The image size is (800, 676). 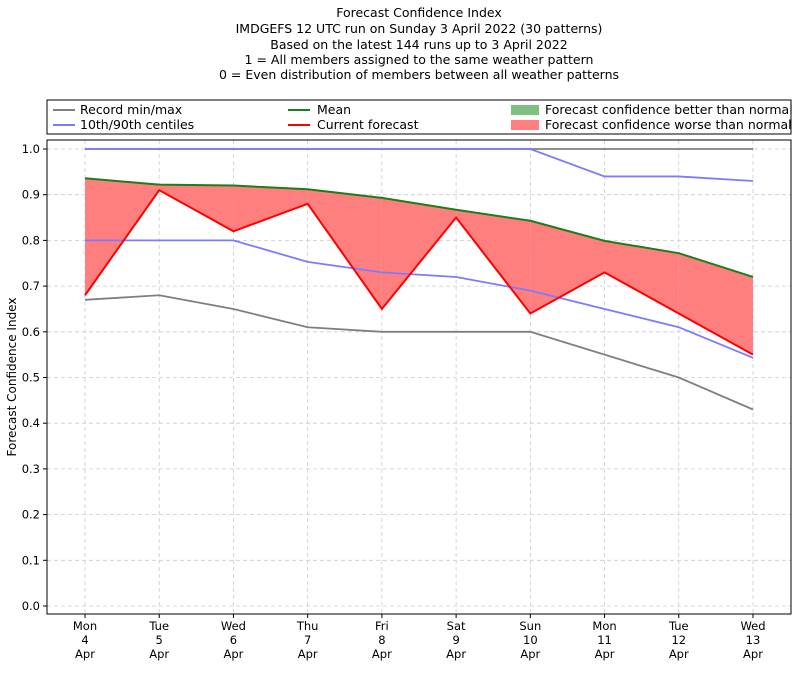 I want to click on y-tick-label: 0.0, so click(x=31, y=606).